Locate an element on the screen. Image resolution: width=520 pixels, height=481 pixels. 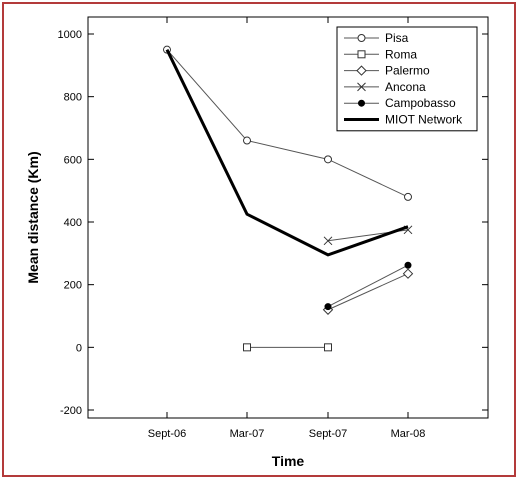
legend-item-ancona: Ancona is located at coordinates (385, 87).